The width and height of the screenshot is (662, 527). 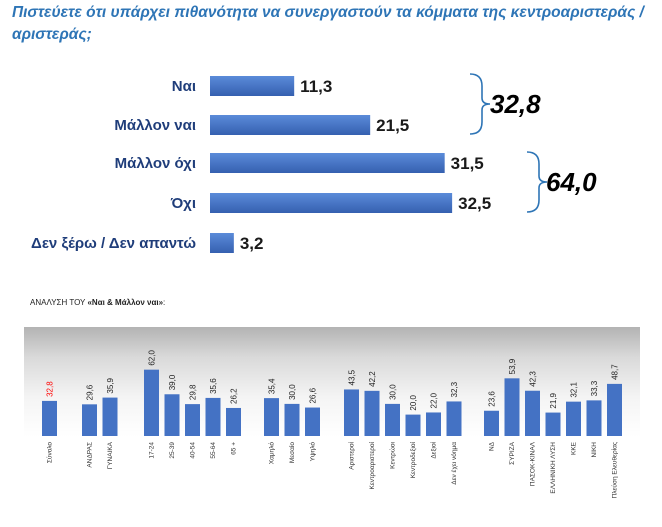 What do you see at coordinates (615, 470) in the screenshot?
I see `breakdown-category-label: Πλεύση Ελευθερίας` at bounding box center [615, 470].